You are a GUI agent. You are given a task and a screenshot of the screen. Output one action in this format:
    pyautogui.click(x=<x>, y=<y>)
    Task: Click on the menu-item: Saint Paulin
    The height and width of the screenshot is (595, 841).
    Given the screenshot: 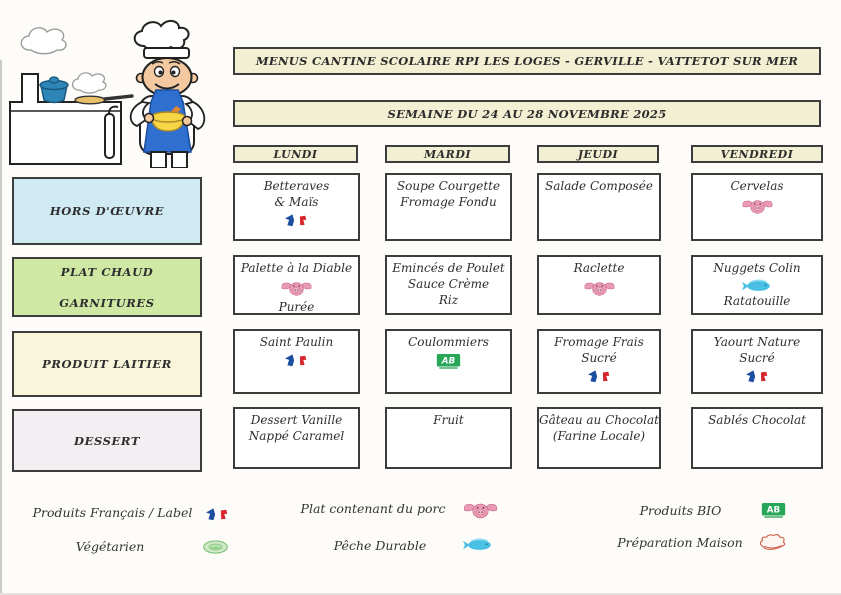 What is the action you would take?
    pyautogui.click(x=296, y=342)
    